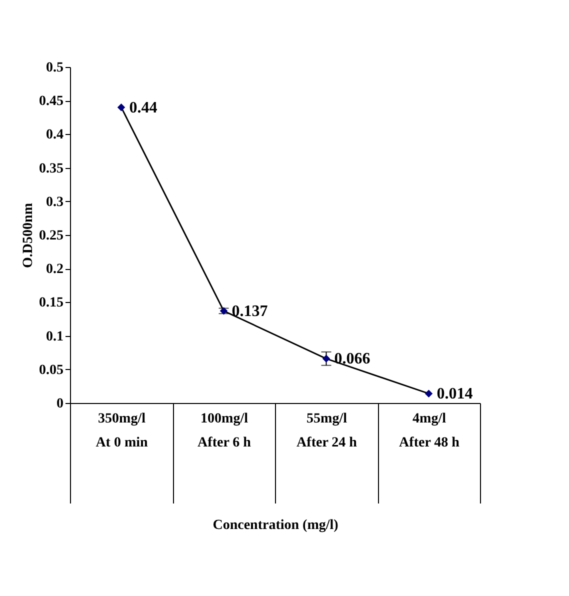  What do you see at coordinates (51, 168) in the screenshot?
I see `y-tick-label: 0.35` at bounding box center [51, 168].